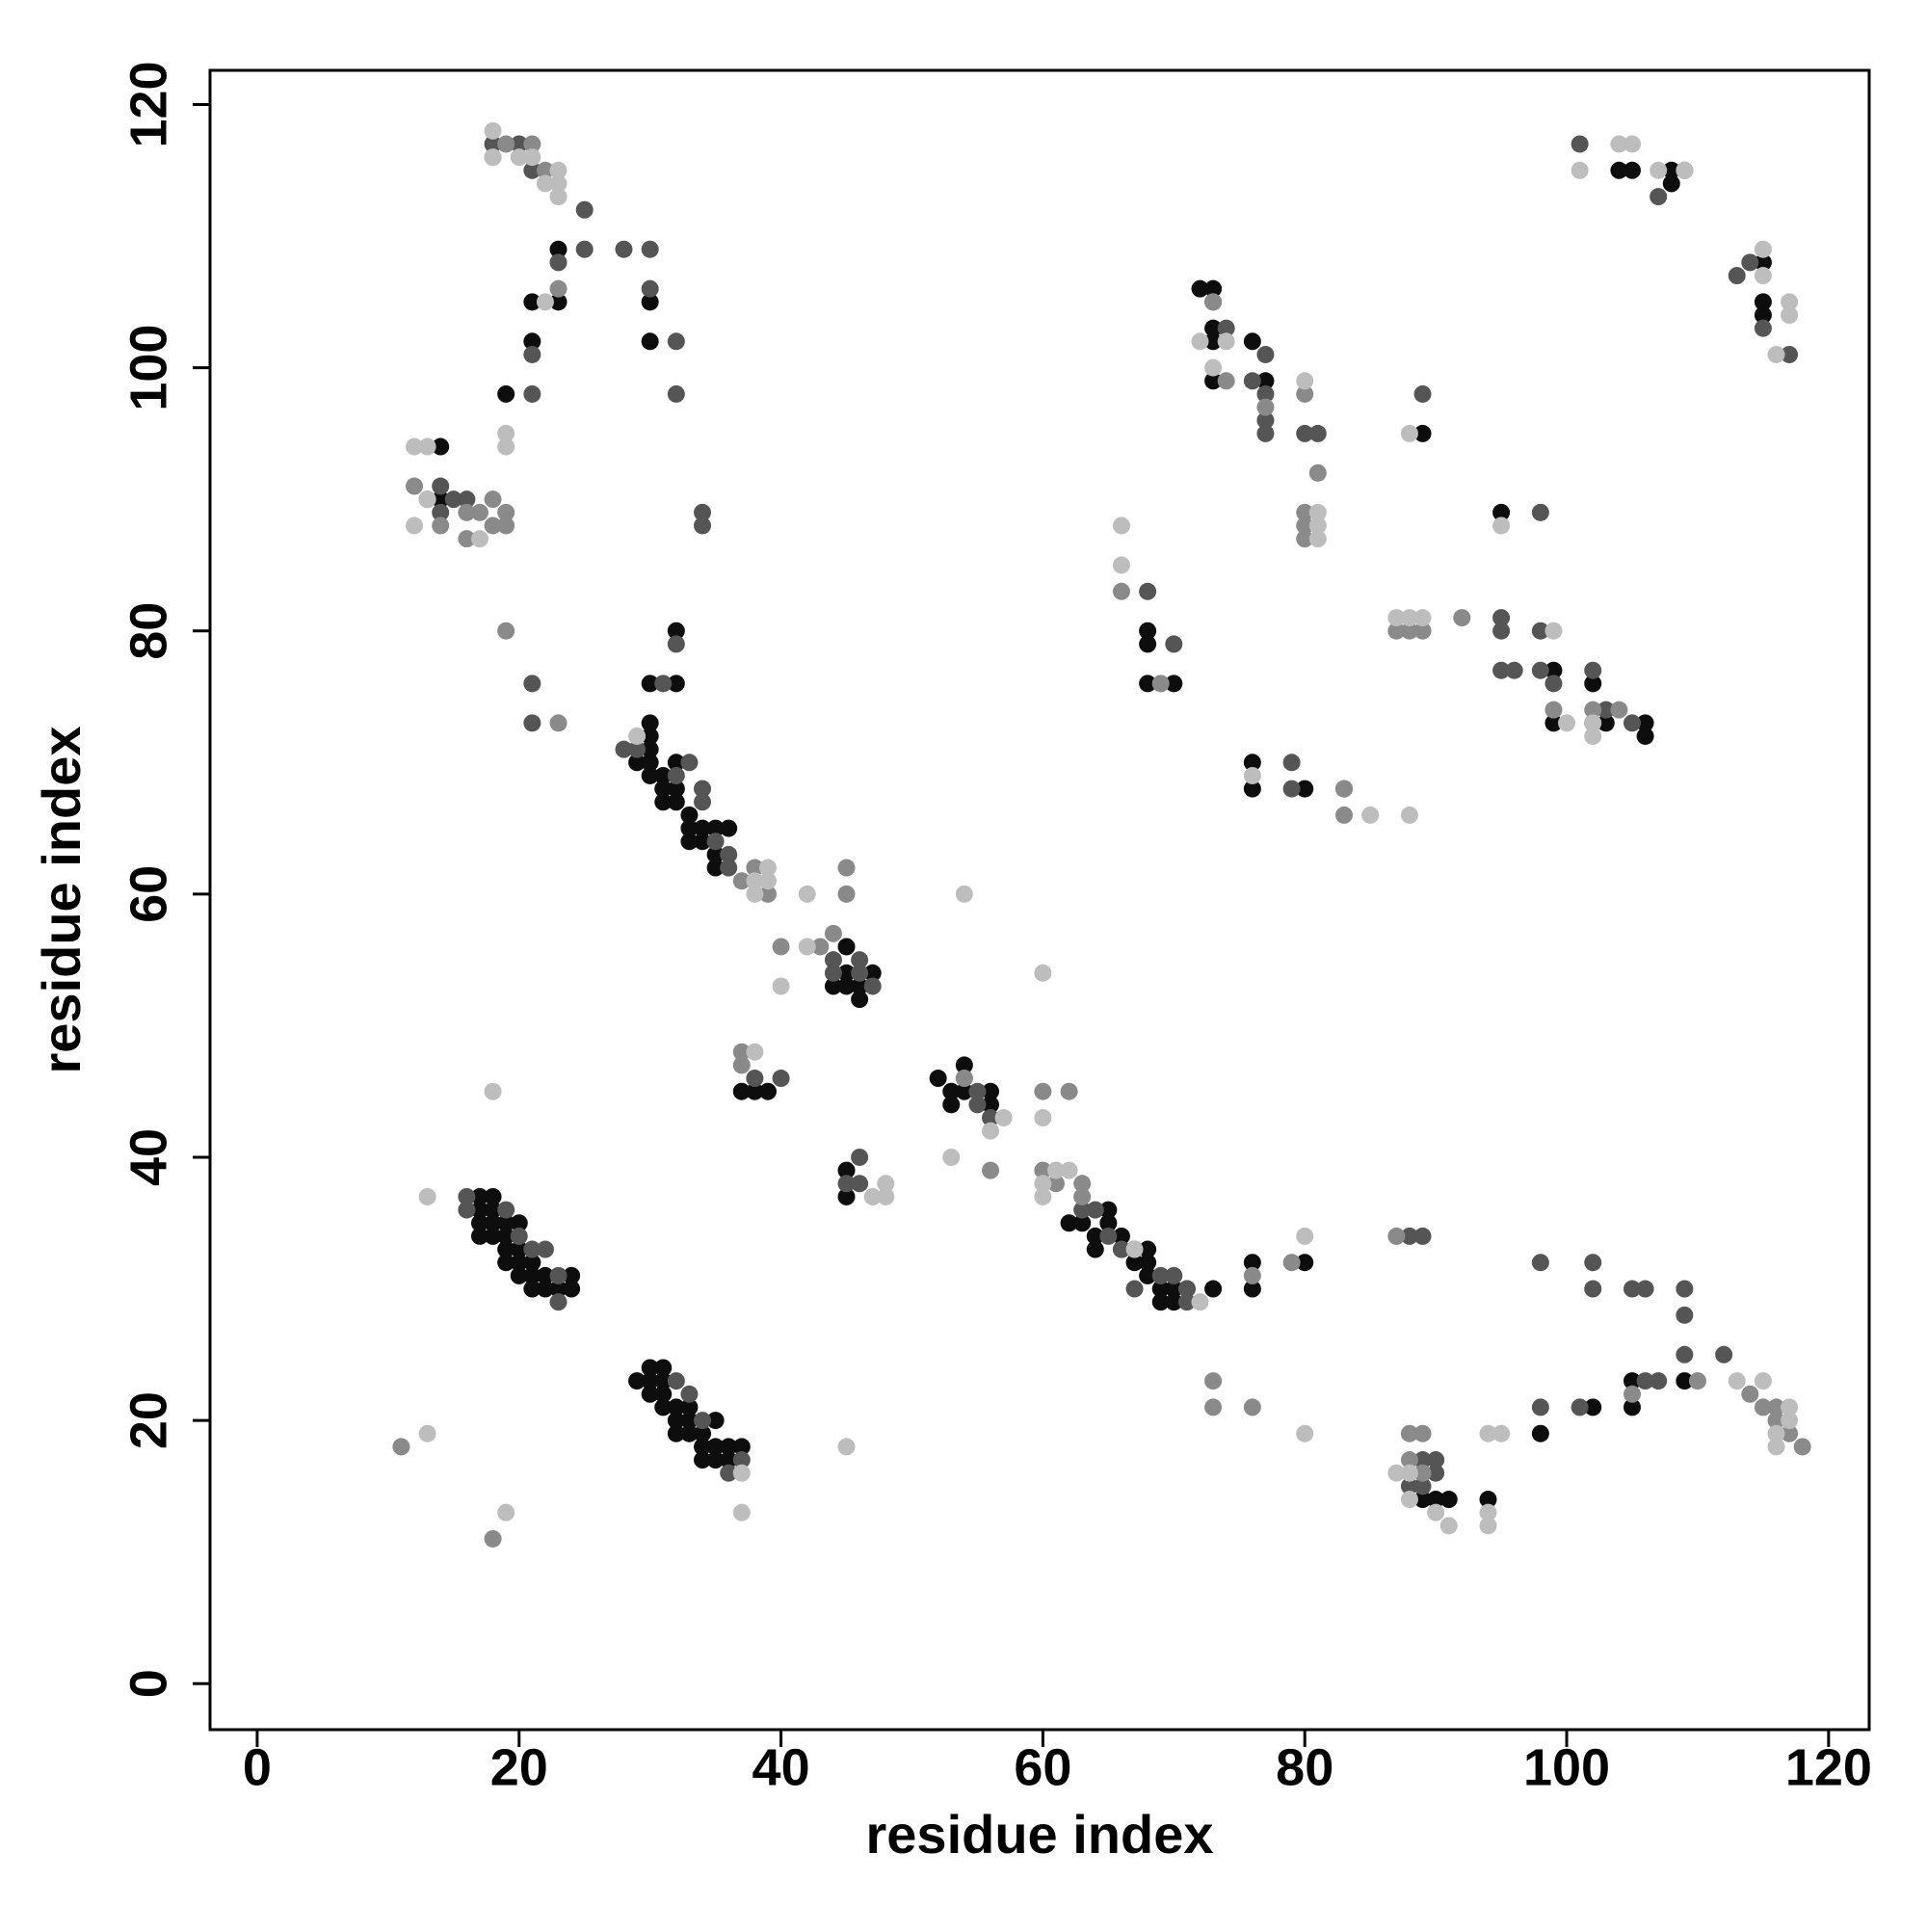  What do you see at coordinates (519, 1767) in the screenshot?
I see `x-tick-label: 20` at bounding box center [519, 1767].